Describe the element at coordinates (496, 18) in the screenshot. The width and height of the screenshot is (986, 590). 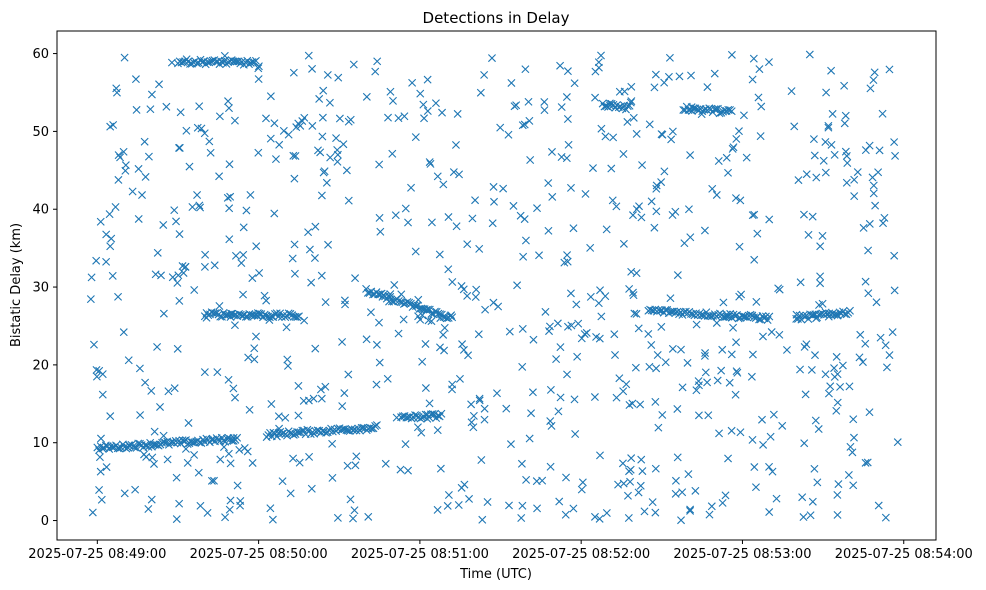
I see `chart-title: Detections in Delay` at that location.